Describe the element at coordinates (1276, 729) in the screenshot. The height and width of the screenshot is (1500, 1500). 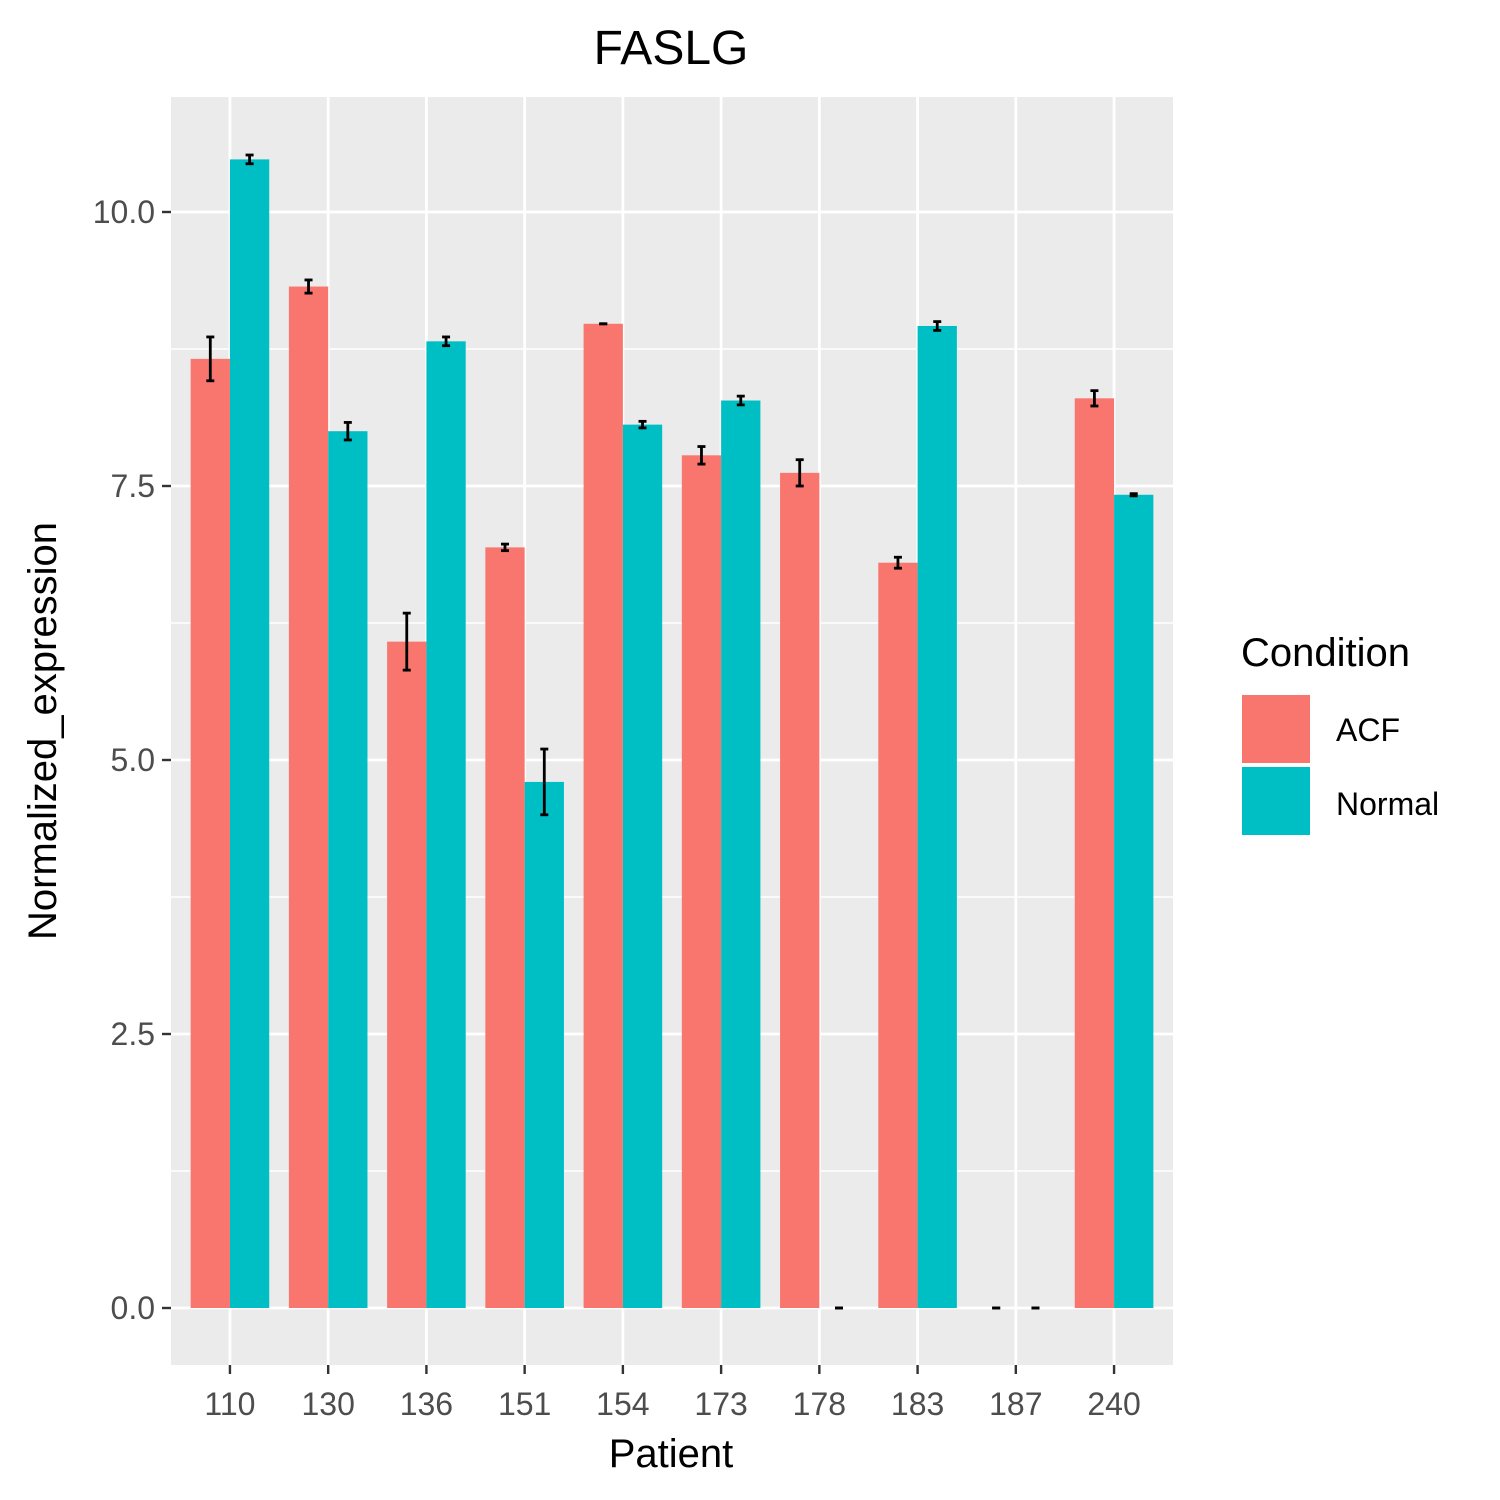
I see `legend-key-acf` at that location.